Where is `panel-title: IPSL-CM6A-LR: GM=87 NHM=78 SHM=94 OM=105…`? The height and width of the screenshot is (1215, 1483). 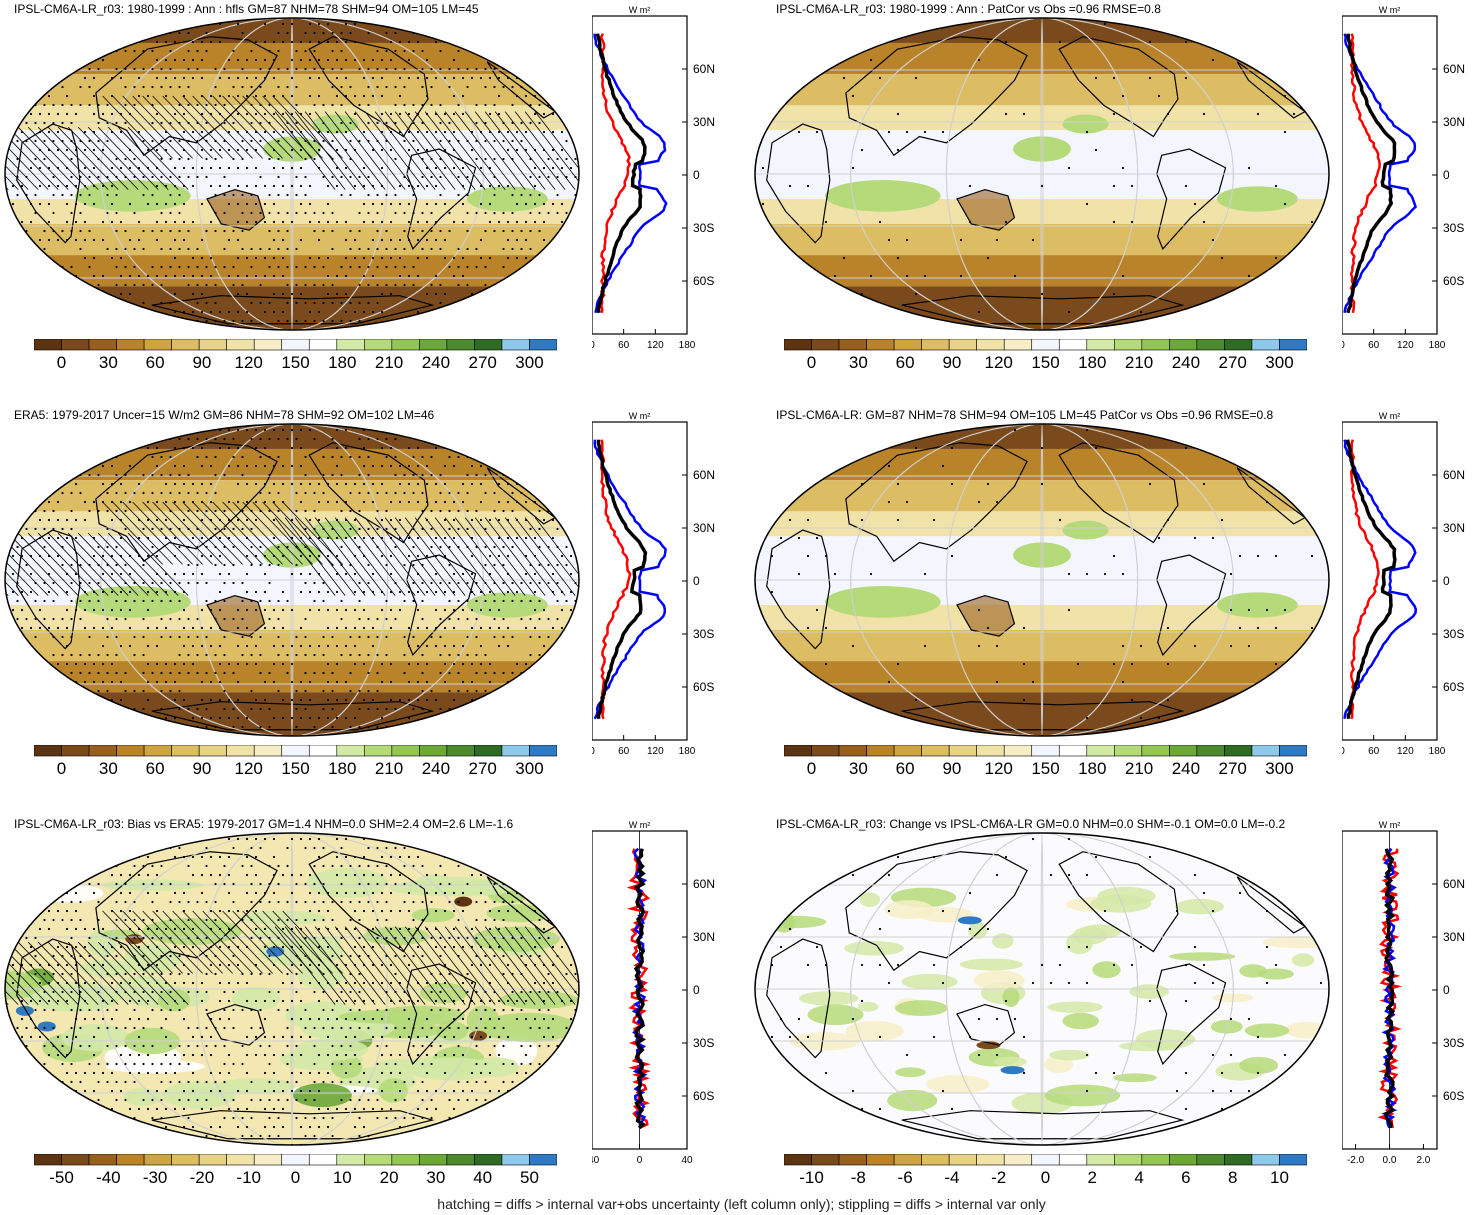
panel-title: IPSL-CM6A-LR: GM=87 NHM=78 SHM=94 OM=105… is located at coordinates (1025, 415).